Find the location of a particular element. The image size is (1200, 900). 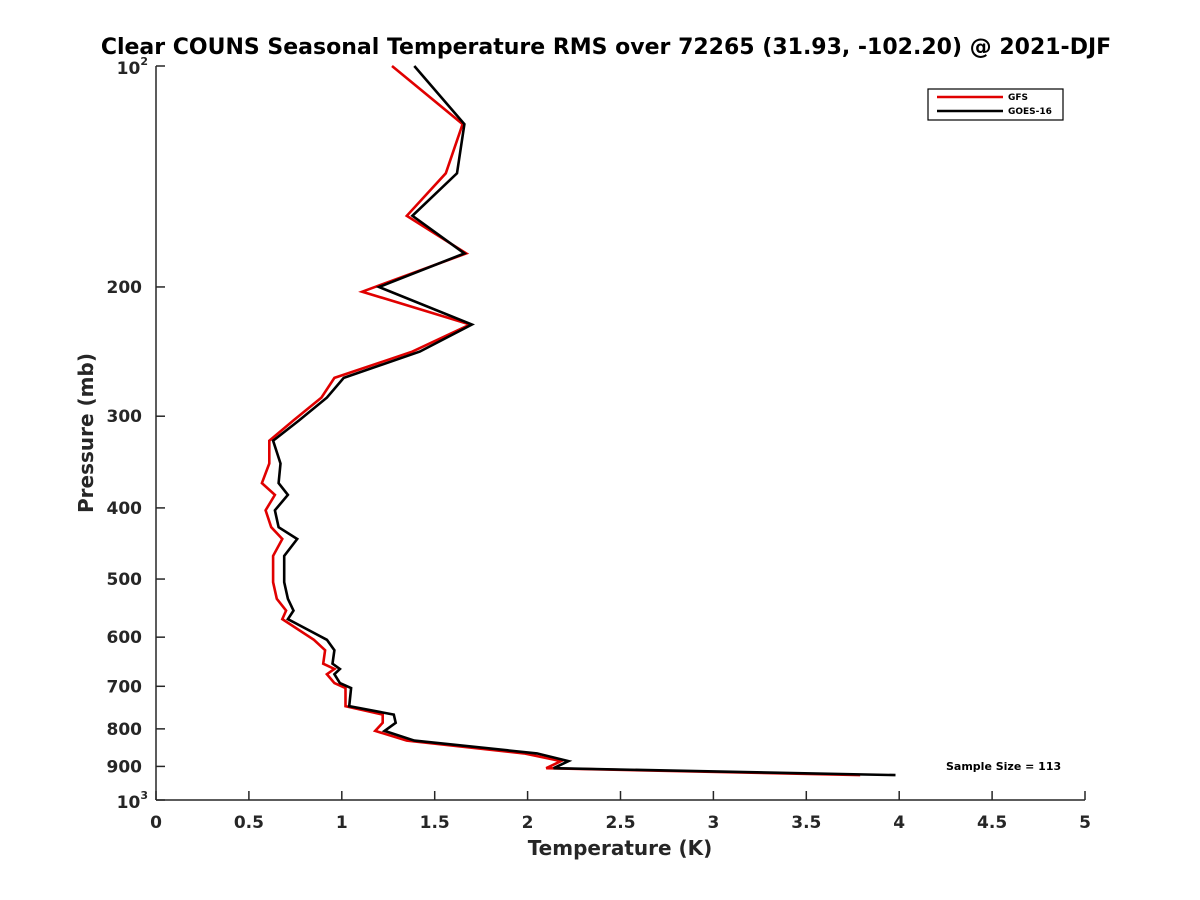

y-tick-label: 900 is located at coordinates (125, 767).